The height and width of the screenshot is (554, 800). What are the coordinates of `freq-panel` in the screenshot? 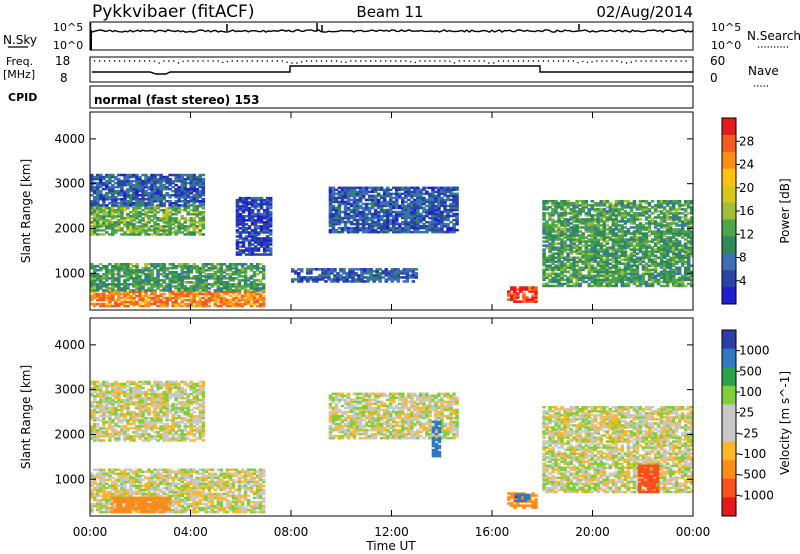 It's located at (391, 69).